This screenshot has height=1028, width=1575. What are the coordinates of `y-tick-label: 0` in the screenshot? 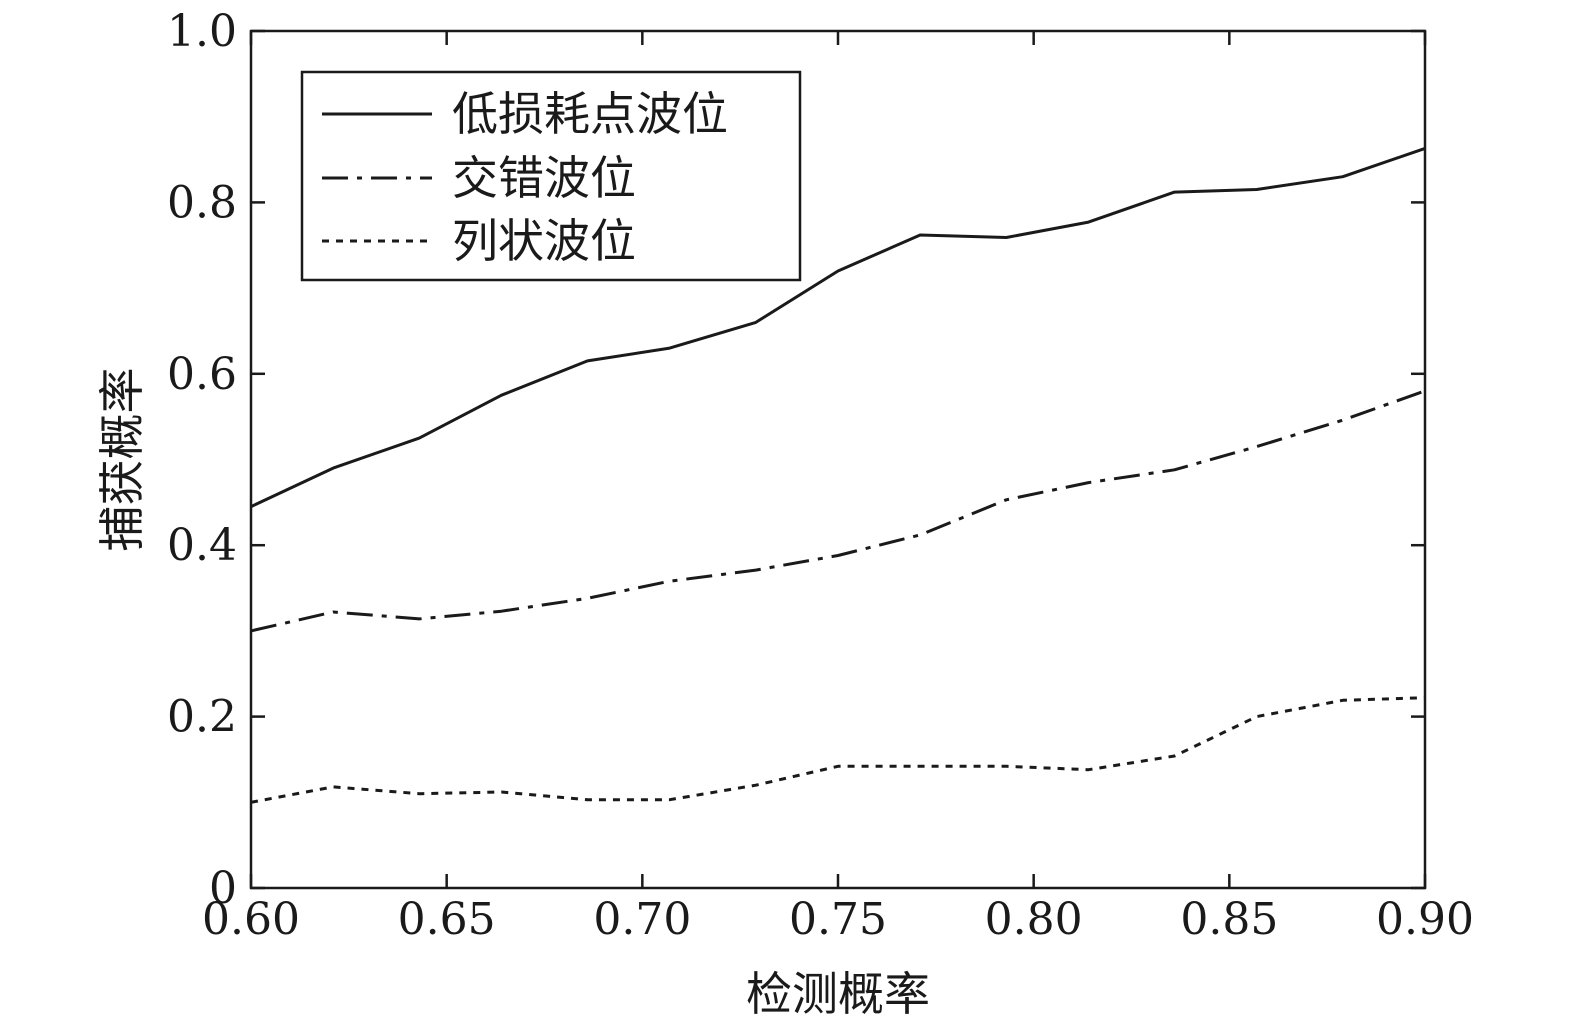 It's located at (223, 888).